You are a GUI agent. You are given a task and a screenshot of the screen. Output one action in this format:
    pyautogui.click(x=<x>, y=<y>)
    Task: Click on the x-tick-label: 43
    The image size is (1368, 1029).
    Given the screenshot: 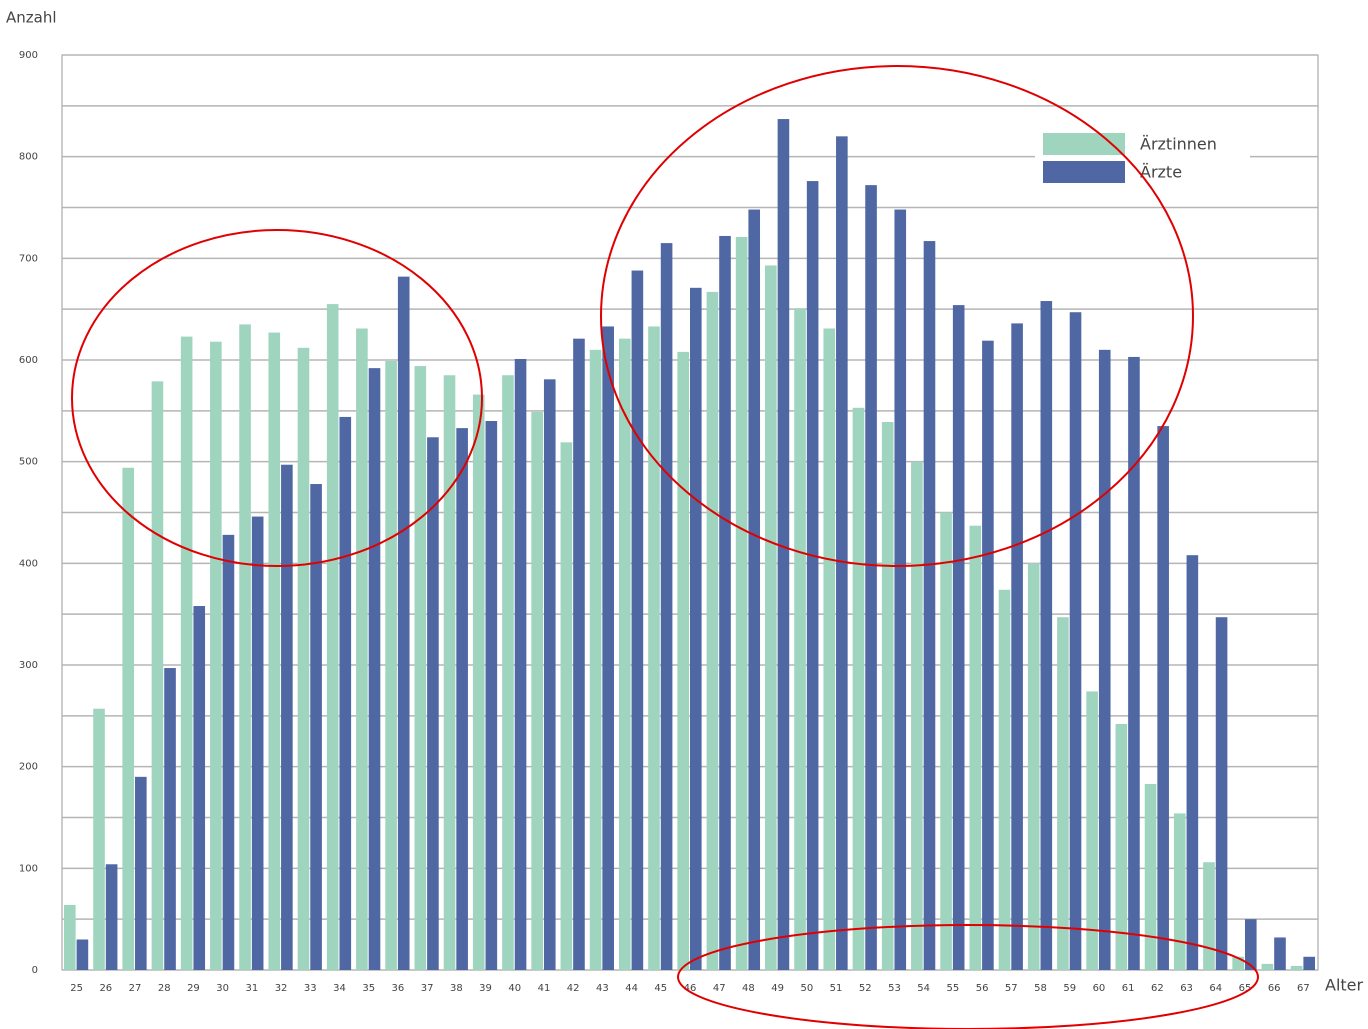 What is the action you would take?
    pyautogui.click(x=602, y=988)
    